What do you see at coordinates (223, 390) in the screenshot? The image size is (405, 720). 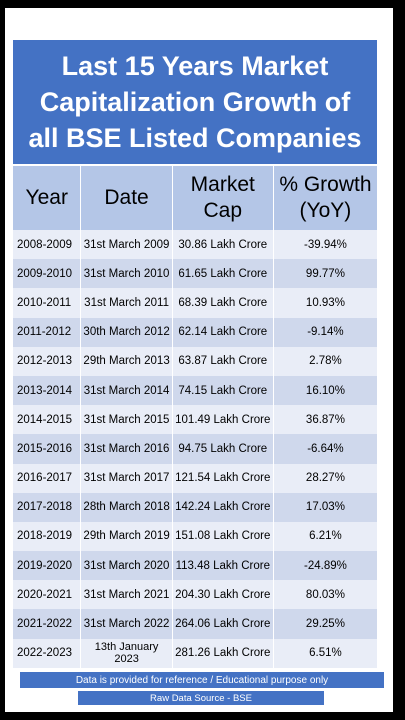 I see `cell-market-cap: 74.15 Lakh Crore` at bounding box center [223, 390].